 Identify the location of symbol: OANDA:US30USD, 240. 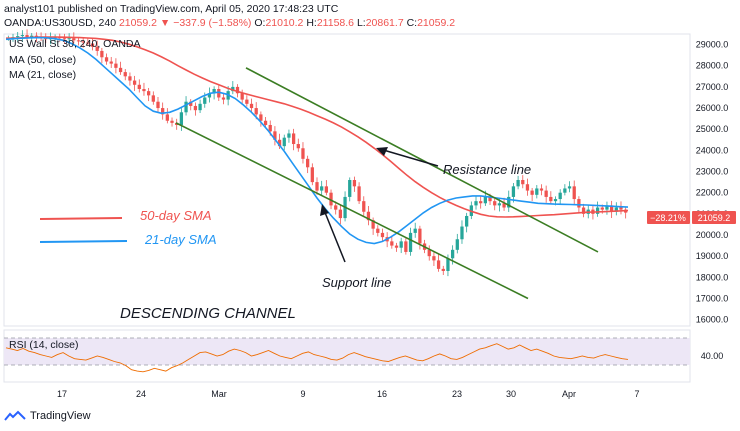
(60, 23).